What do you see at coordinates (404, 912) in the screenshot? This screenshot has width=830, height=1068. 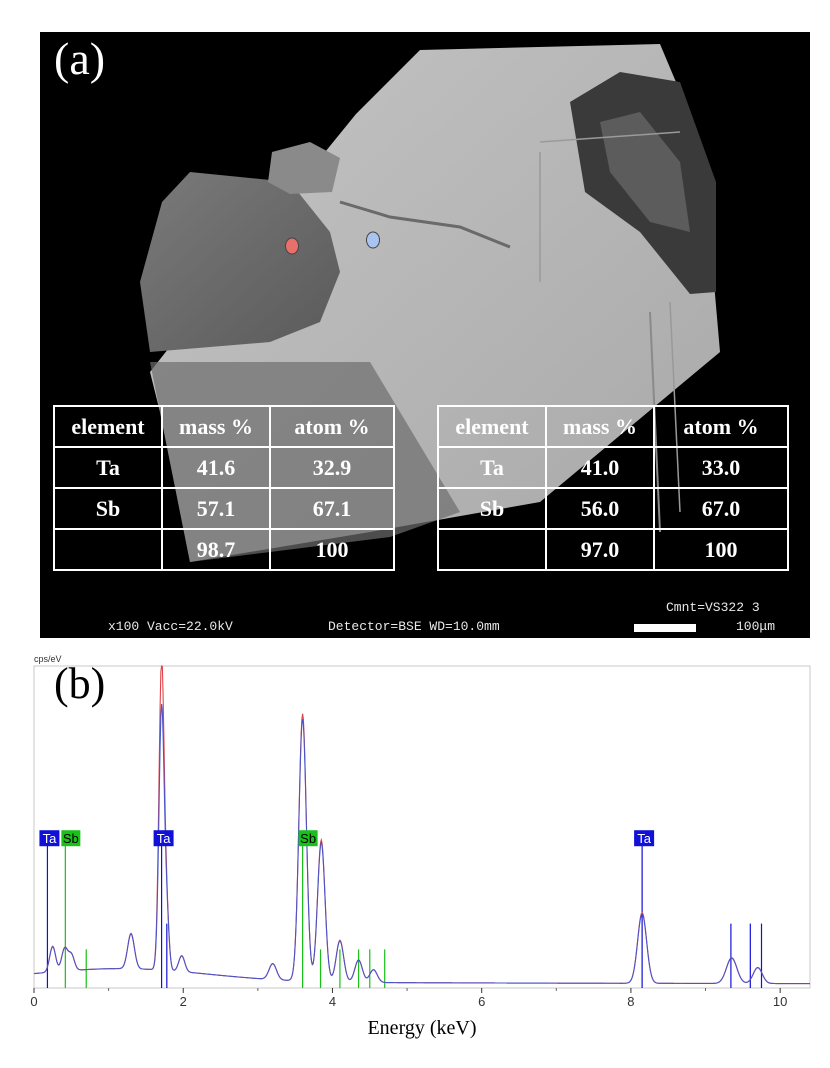 I see `element-marker-lines` at bounding box center [404, 912].